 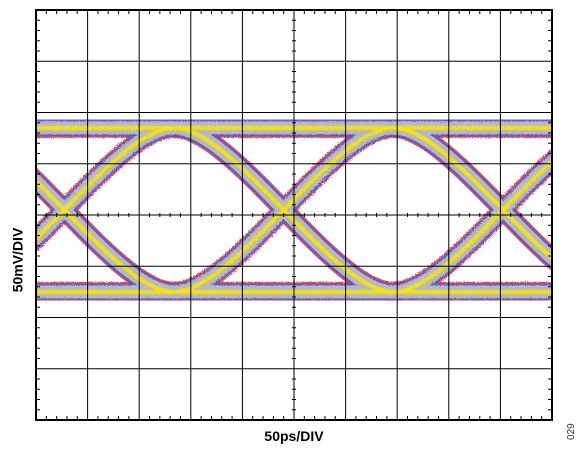 I want to click on figure-id: 029, so click(x=571, y=431).